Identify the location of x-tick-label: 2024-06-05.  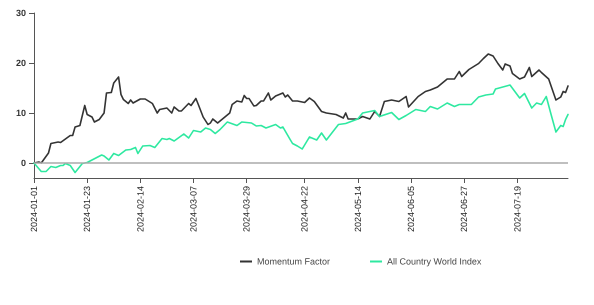
(411, 209).